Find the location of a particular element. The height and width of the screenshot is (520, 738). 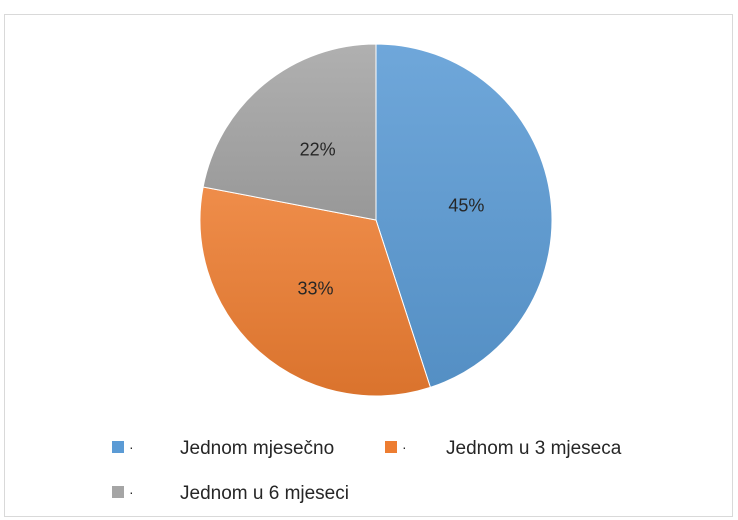

legend-label-jednom-mjesecno: Jednom mjesečno is located at coordinates (257, 448).